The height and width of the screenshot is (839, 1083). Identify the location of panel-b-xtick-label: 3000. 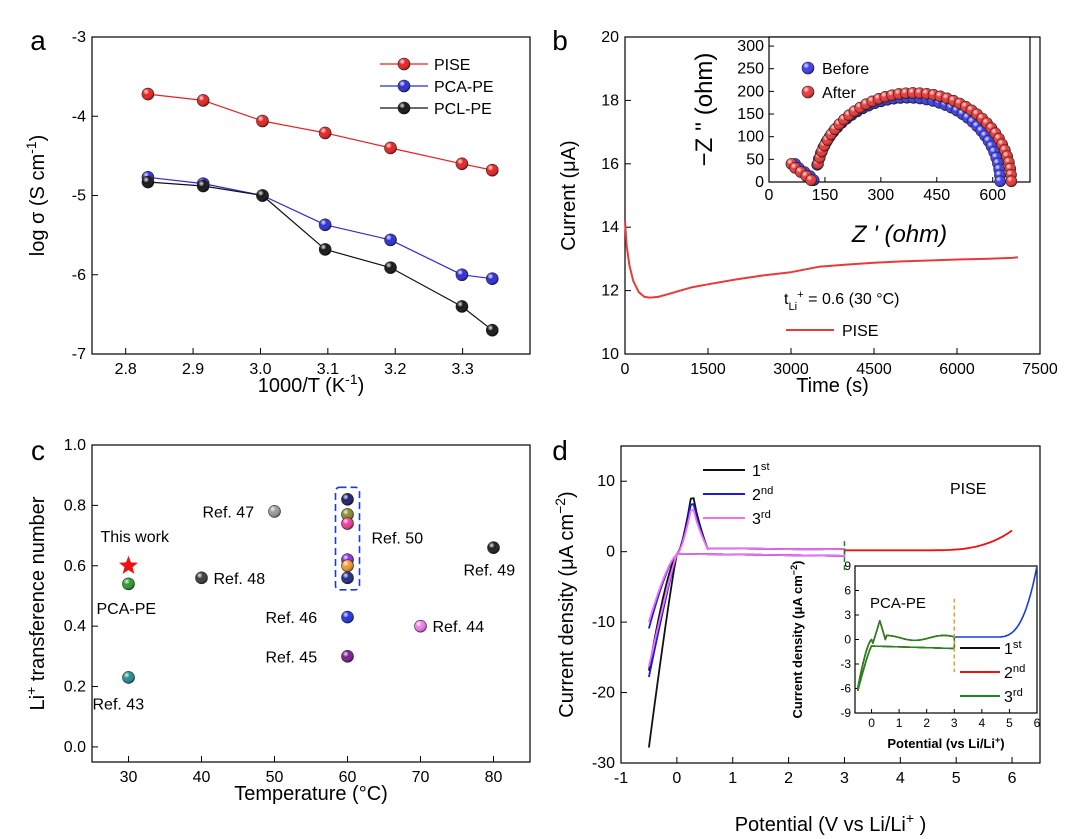
(791, 369).